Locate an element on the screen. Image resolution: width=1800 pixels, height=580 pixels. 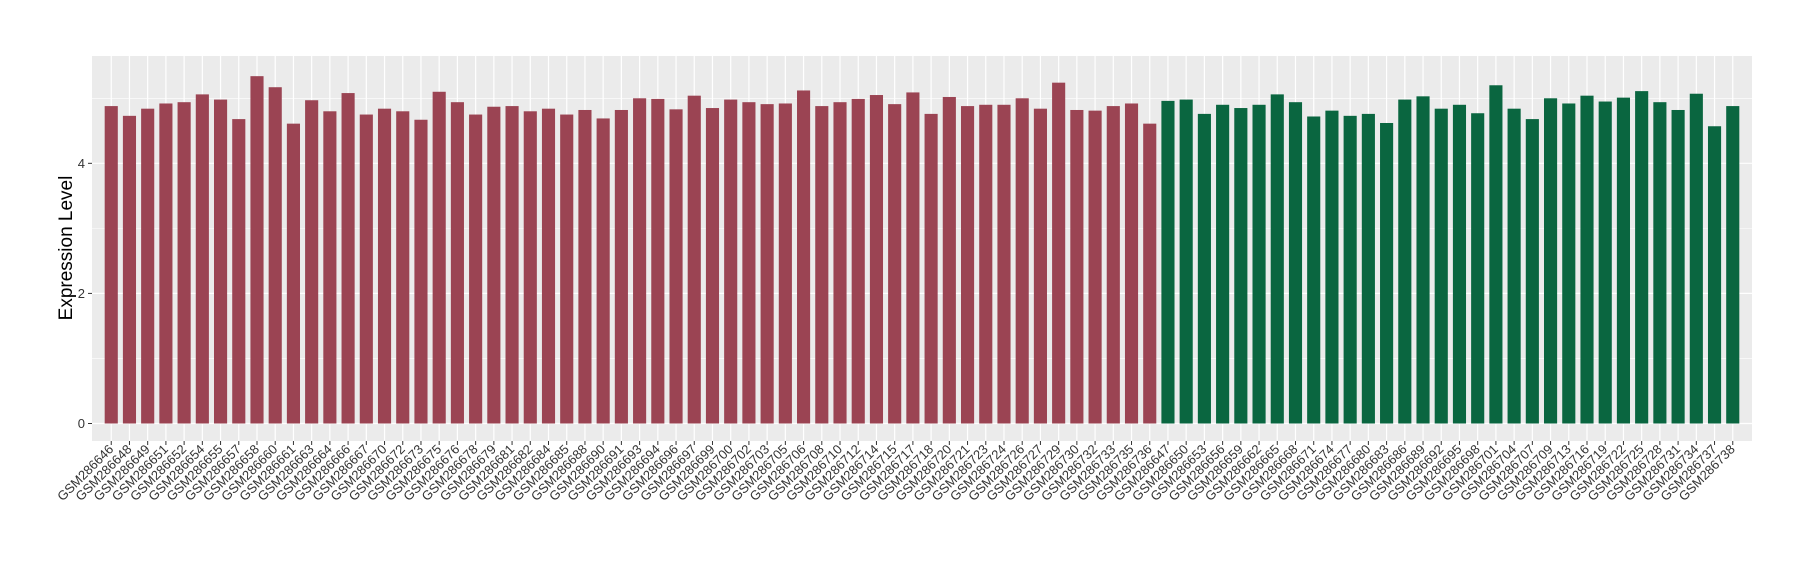
bar-GSM286736 is located at coordinates (1150, 273).